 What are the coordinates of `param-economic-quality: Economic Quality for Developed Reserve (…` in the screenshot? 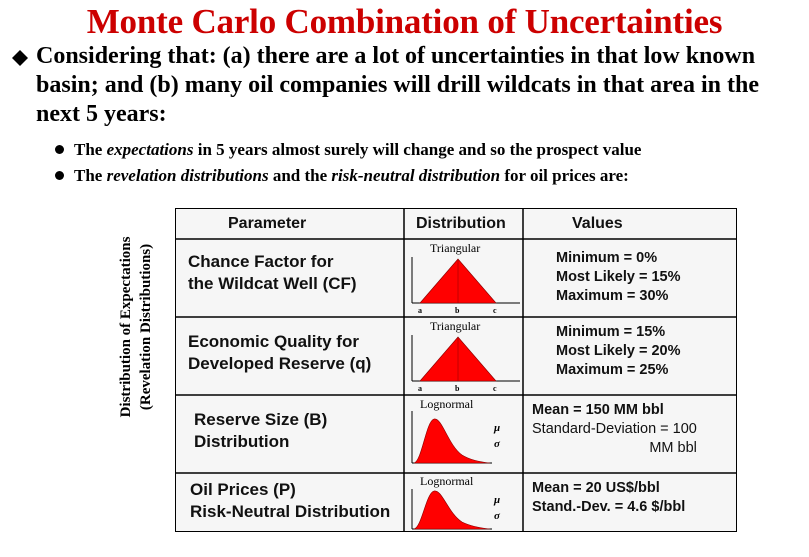 It's located at (280, 352).